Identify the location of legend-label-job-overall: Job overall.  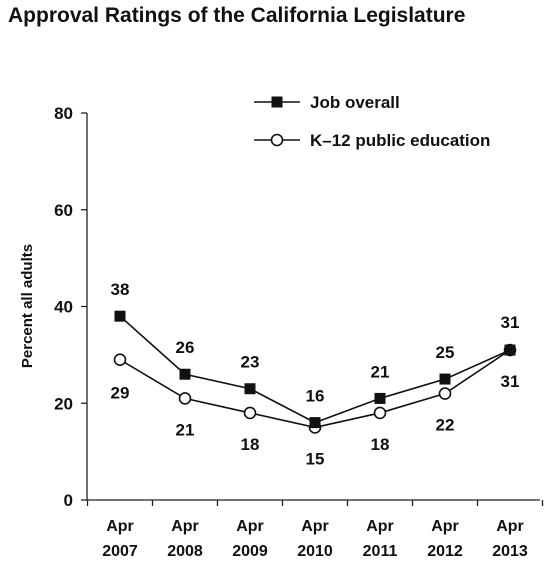
(355, 102).